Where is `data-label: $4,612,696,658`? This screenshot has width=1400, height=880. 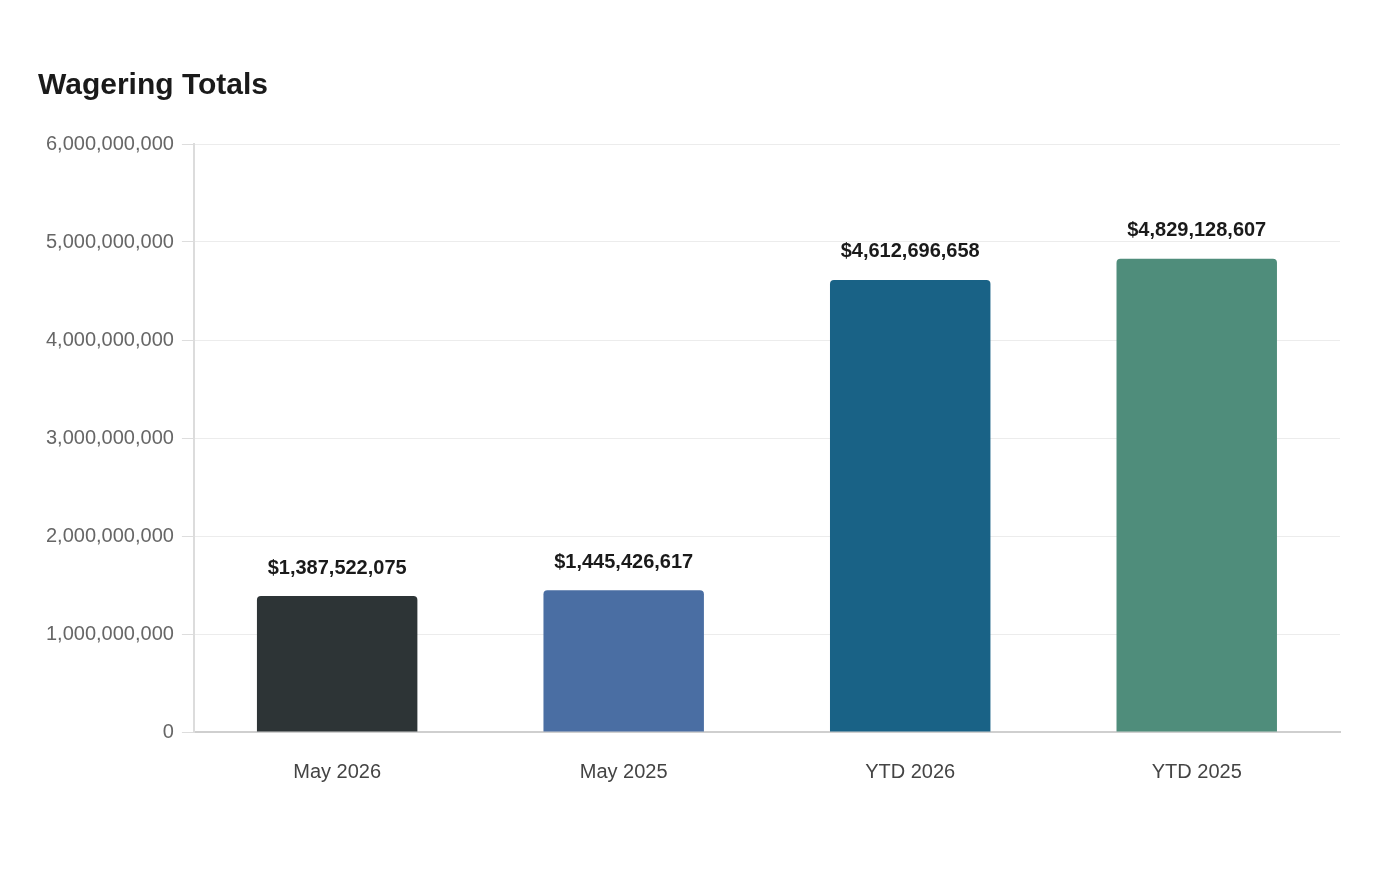
data-label: $4,612,696,658 is located at coordinates (910, 250).